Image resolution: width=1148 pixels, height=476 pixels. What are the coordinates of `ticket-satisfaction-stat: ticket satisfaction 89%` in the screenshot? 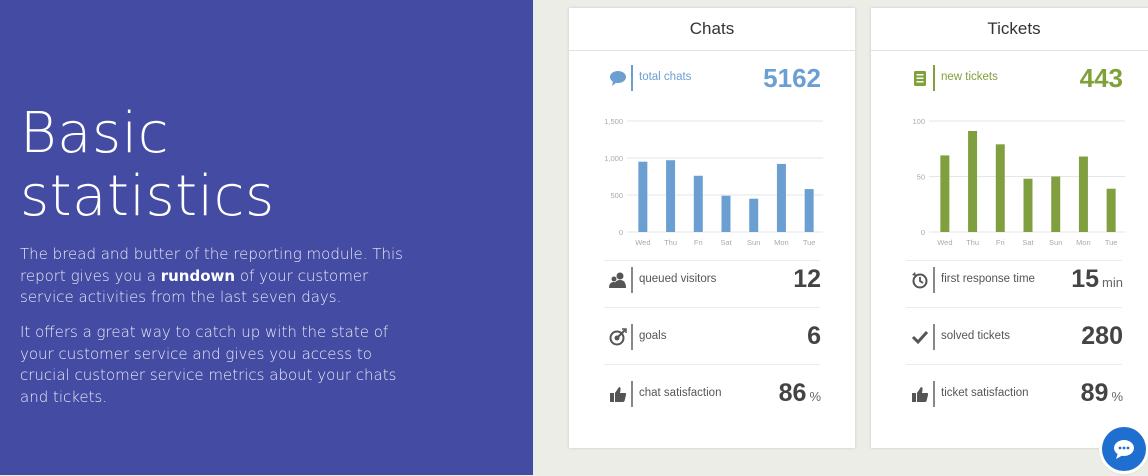 It's located at (1017, 394).